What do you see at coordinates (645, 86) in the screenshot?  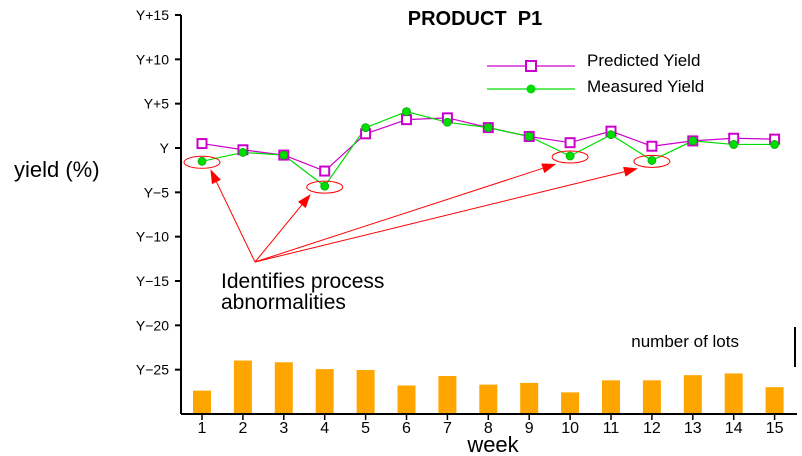 I see `legend-label-measured: Measured Yield` at bounding box center [645, 86].